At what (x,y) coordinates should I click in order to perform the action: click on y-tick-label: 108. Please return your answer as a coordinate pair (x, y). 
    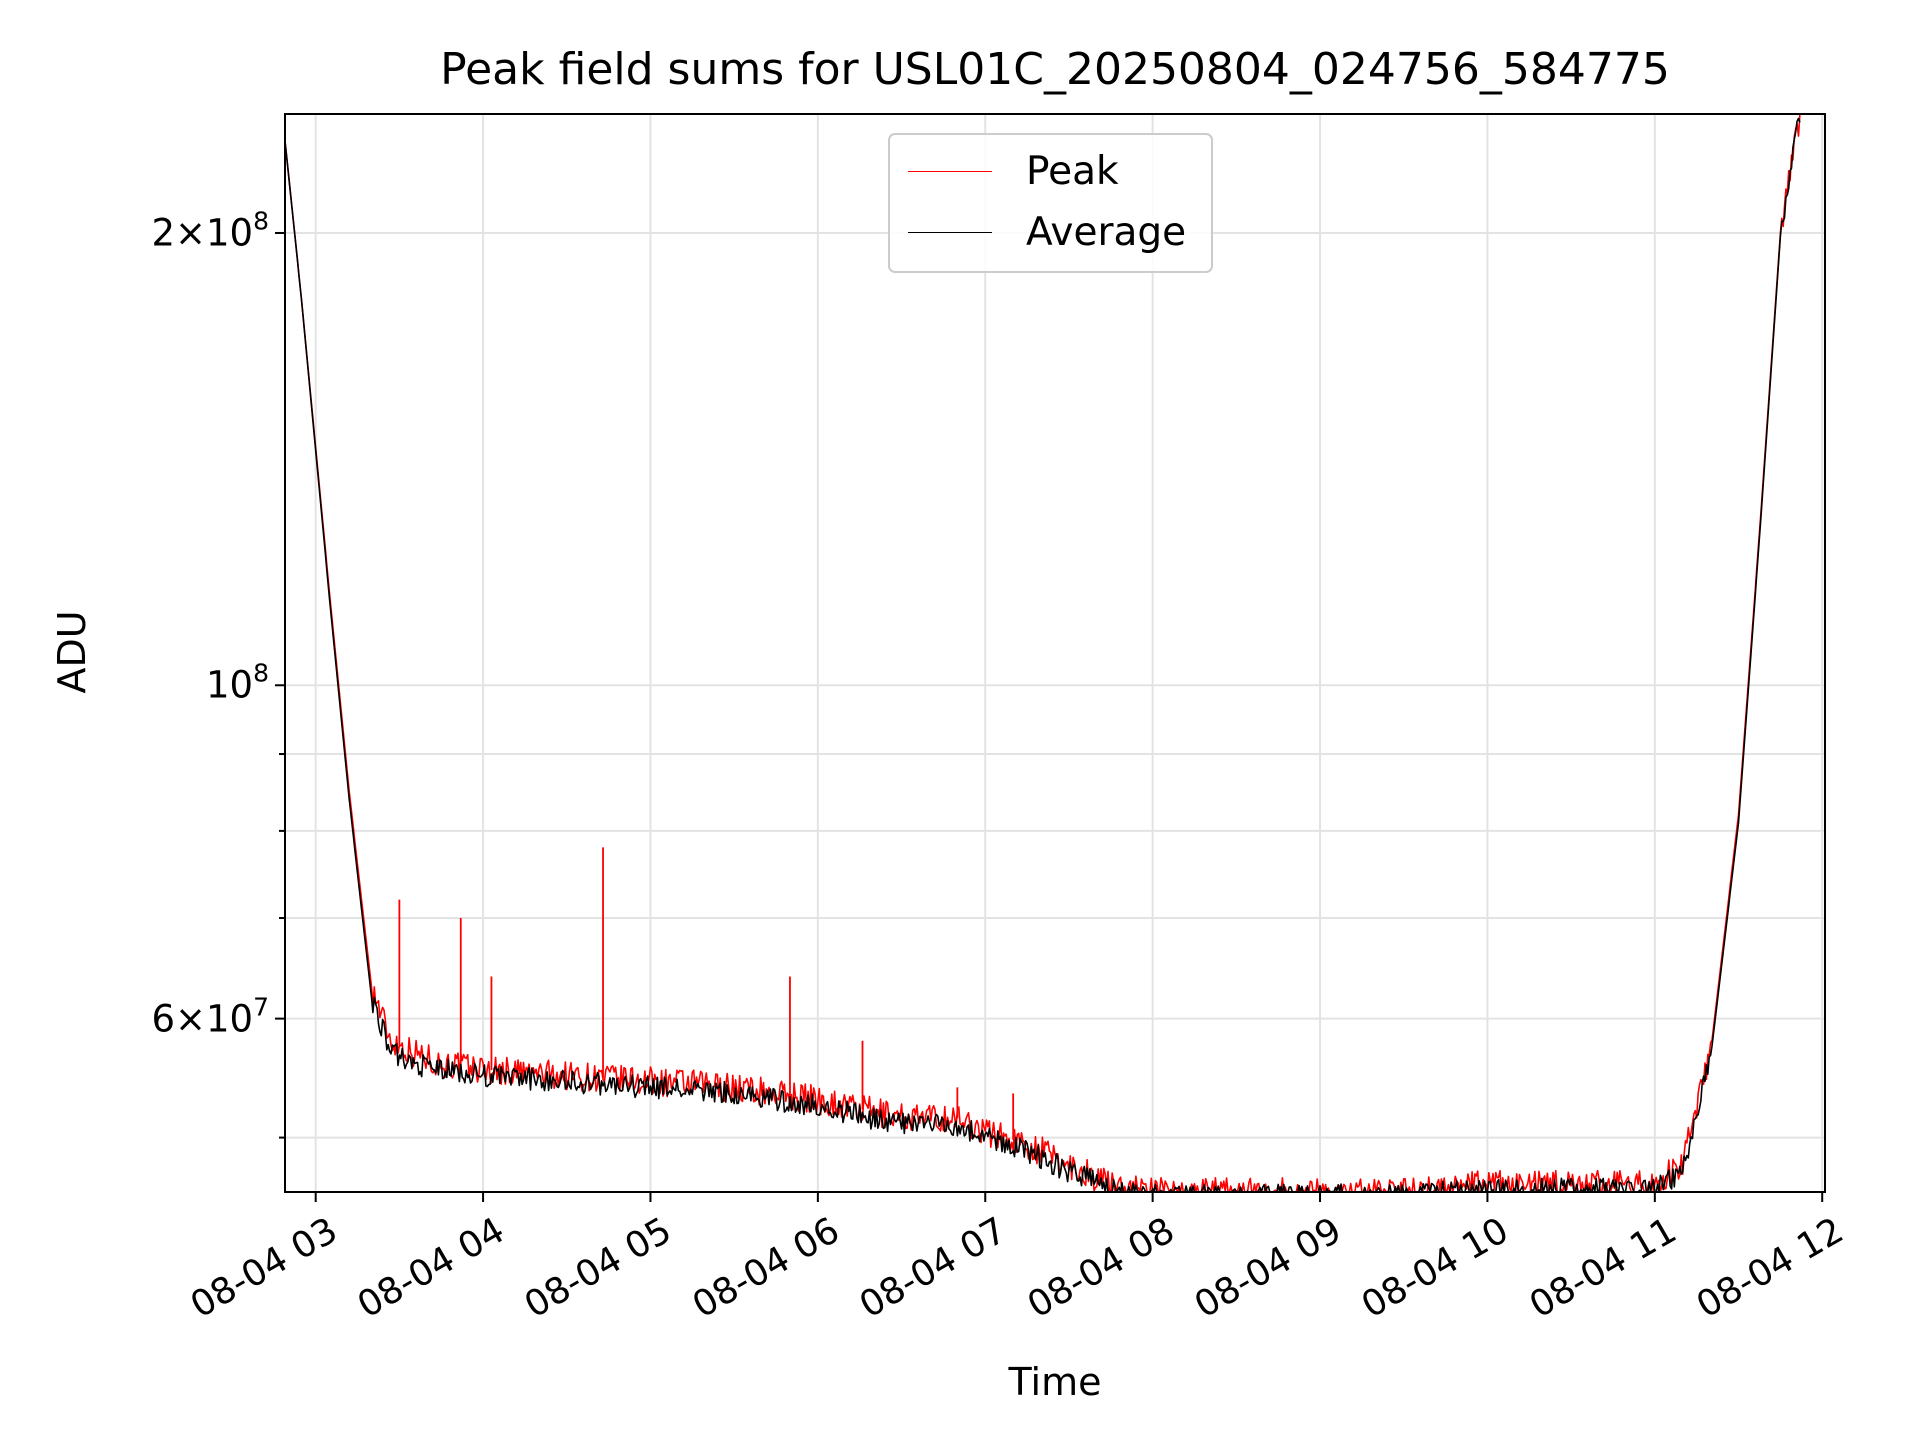
    Looking at the image, I should click on (237, 682).